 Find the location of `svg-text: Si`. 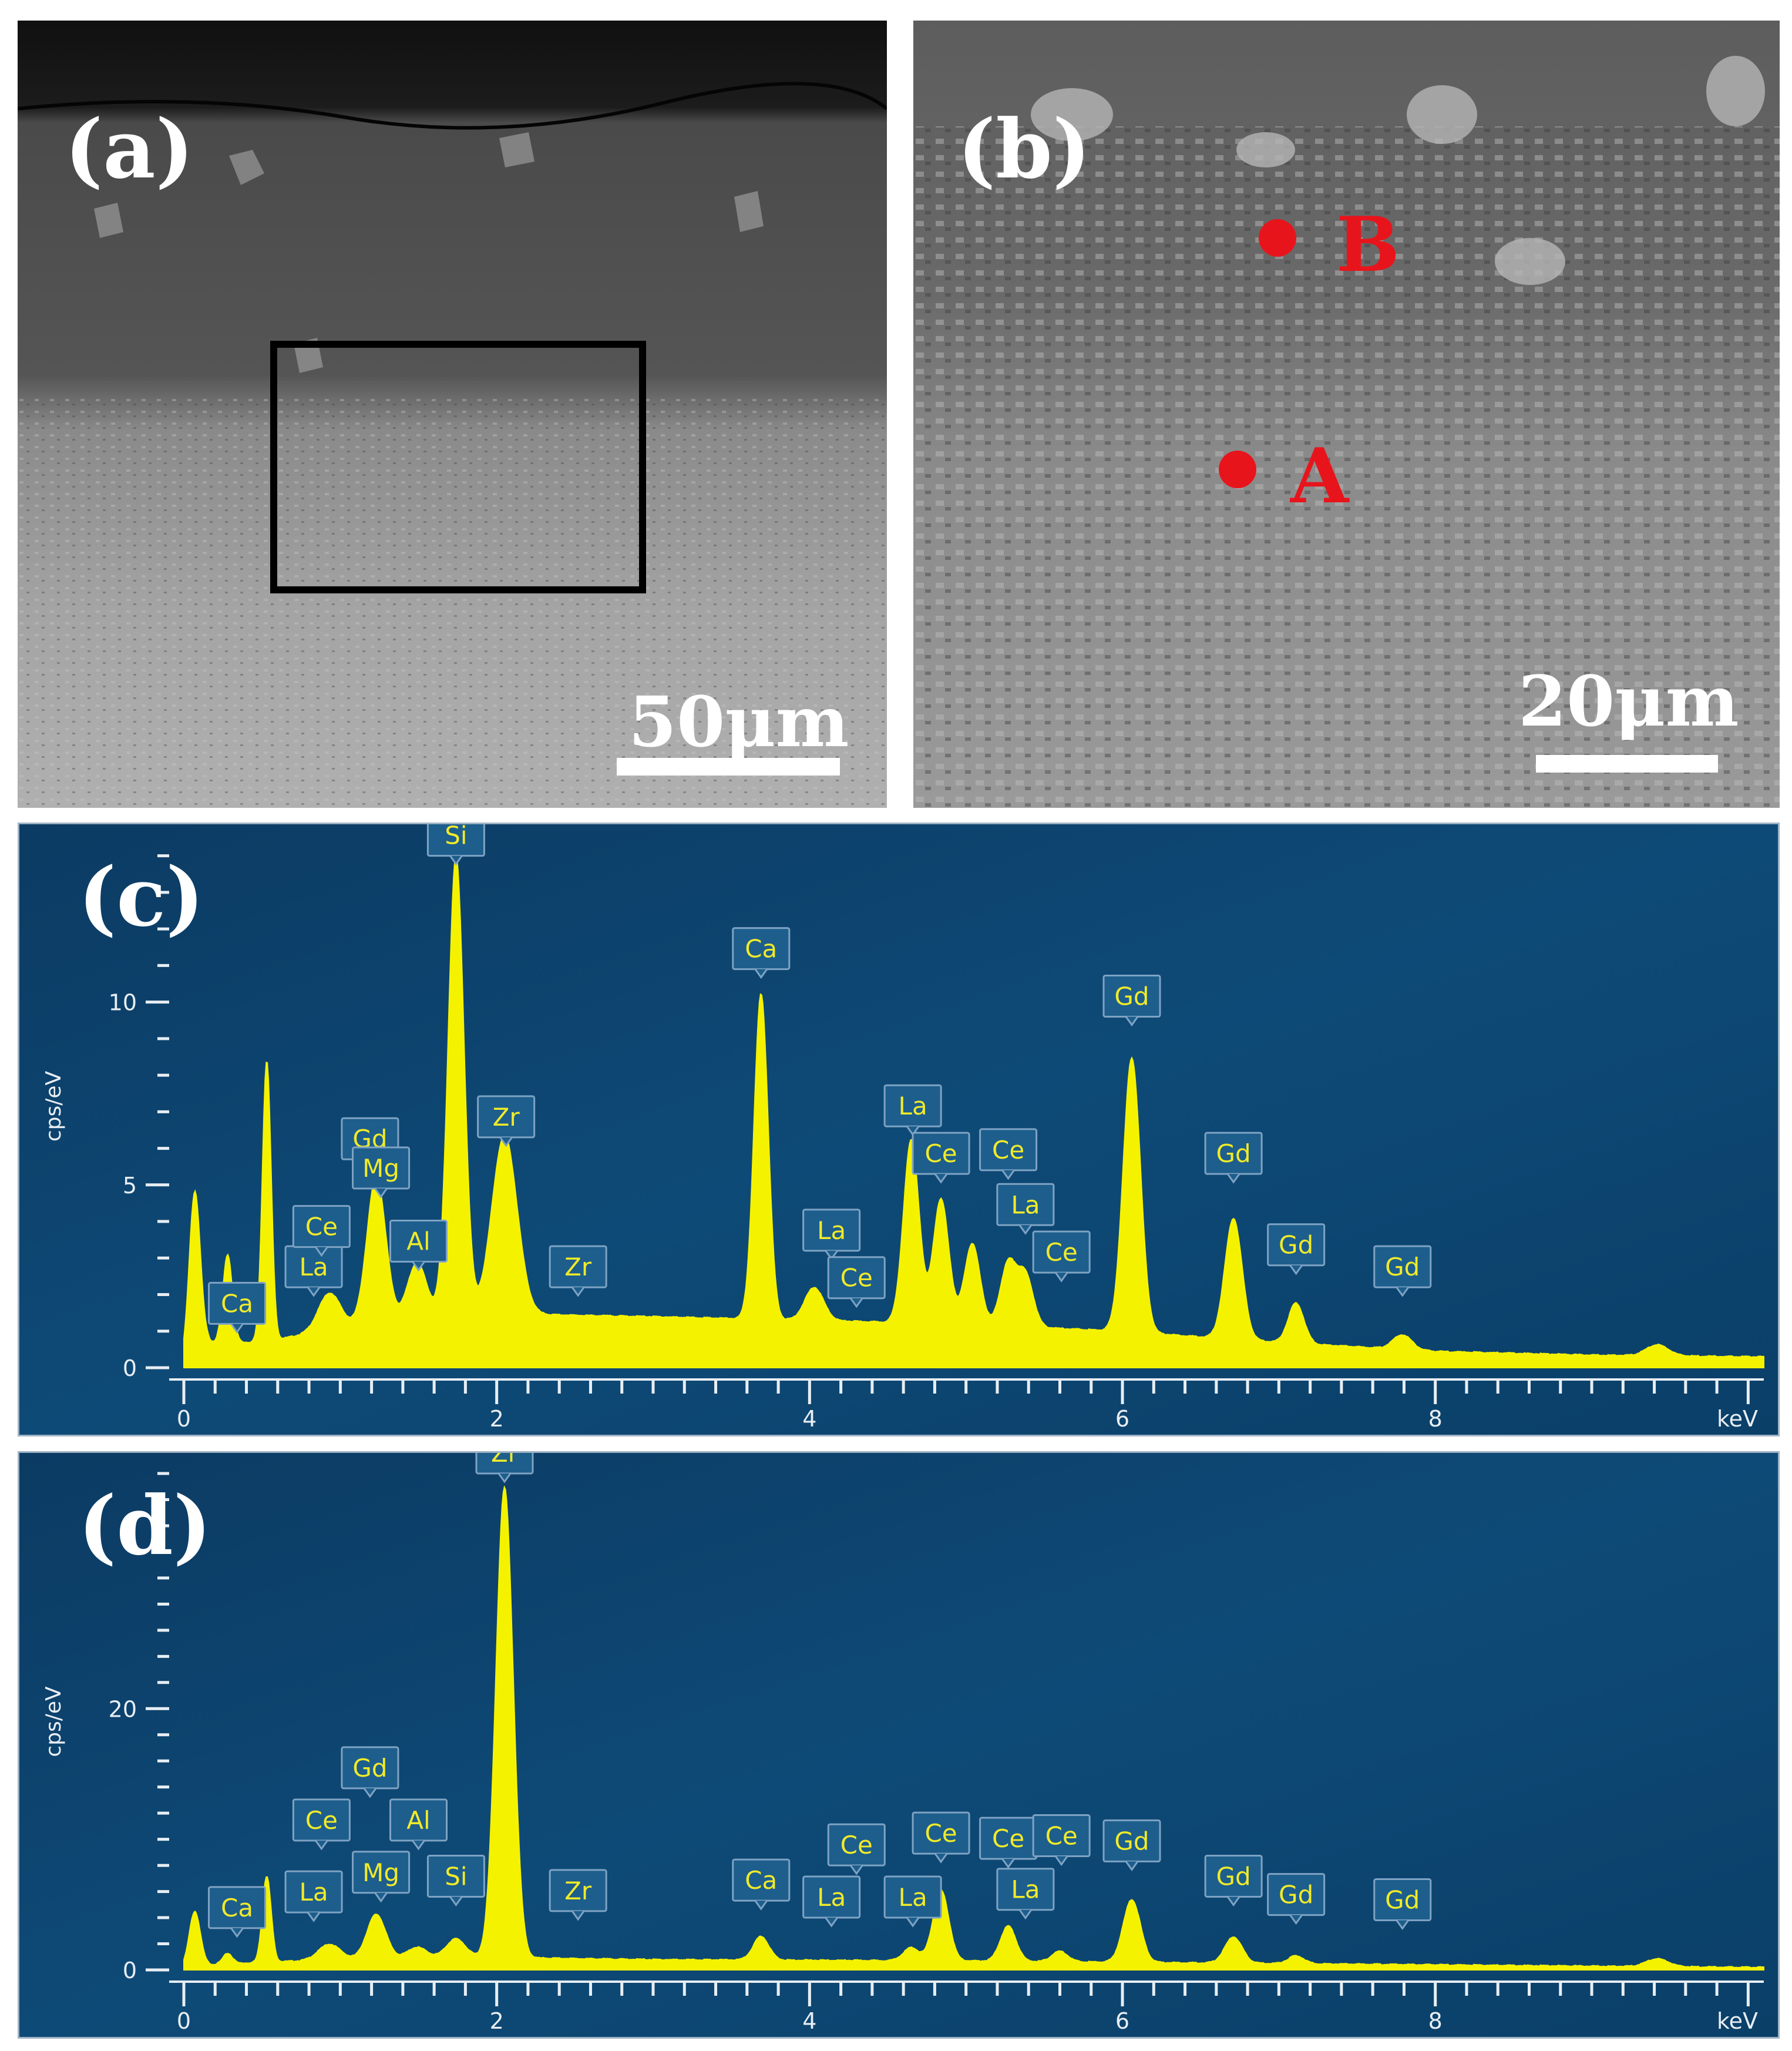

svg-text: Si is located at coordinates (456, 1877).